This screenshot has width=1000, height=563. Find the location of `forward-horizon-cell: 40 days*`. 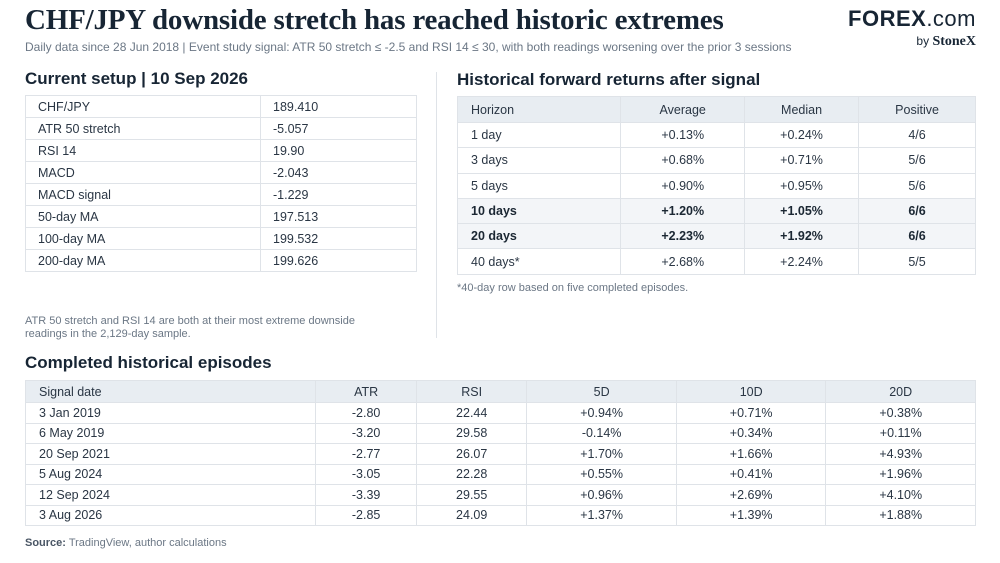

forward-horizon-cell: 40 days* is located at coordinates (539, 261).